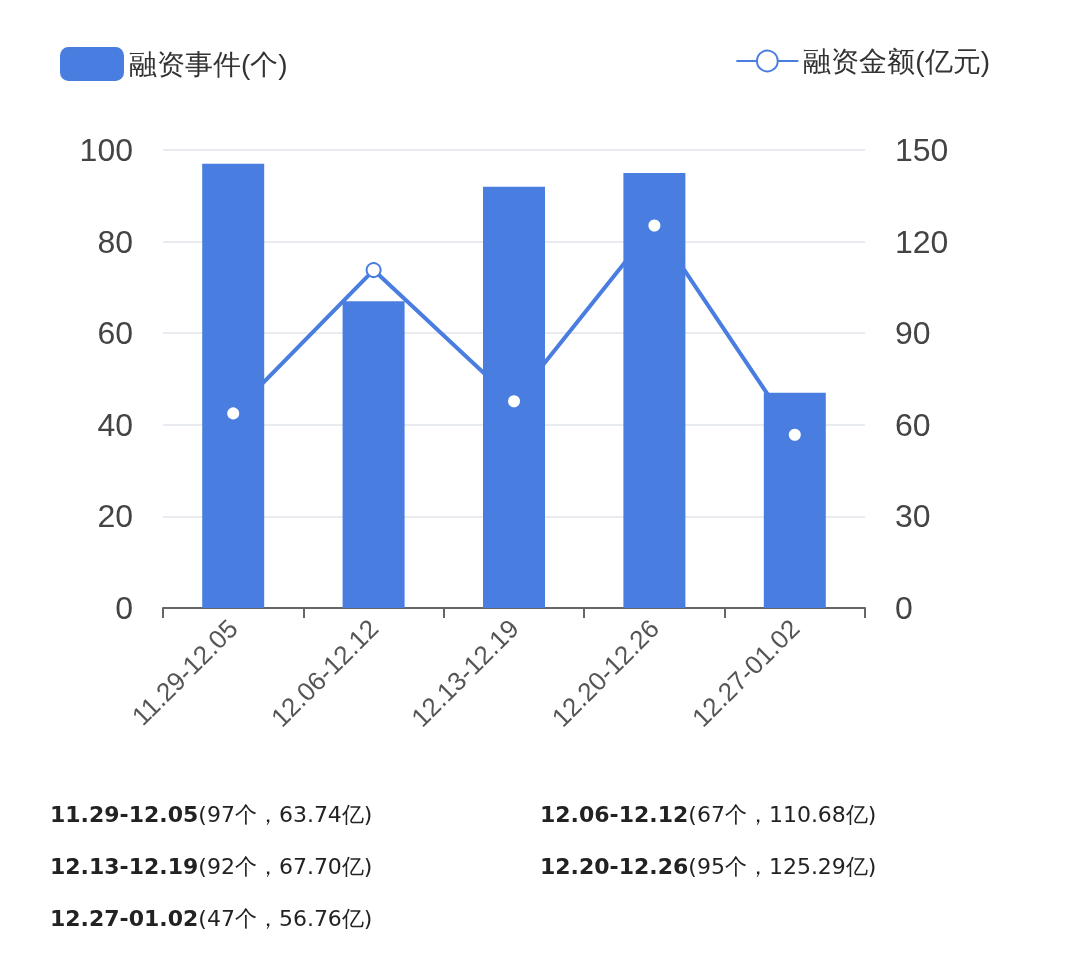 The height and width of the screenshot is (976, 1080). Describe the element at coordinates (913, 333) in the screenshot. I see `y2-tick-label: 90` at that location.